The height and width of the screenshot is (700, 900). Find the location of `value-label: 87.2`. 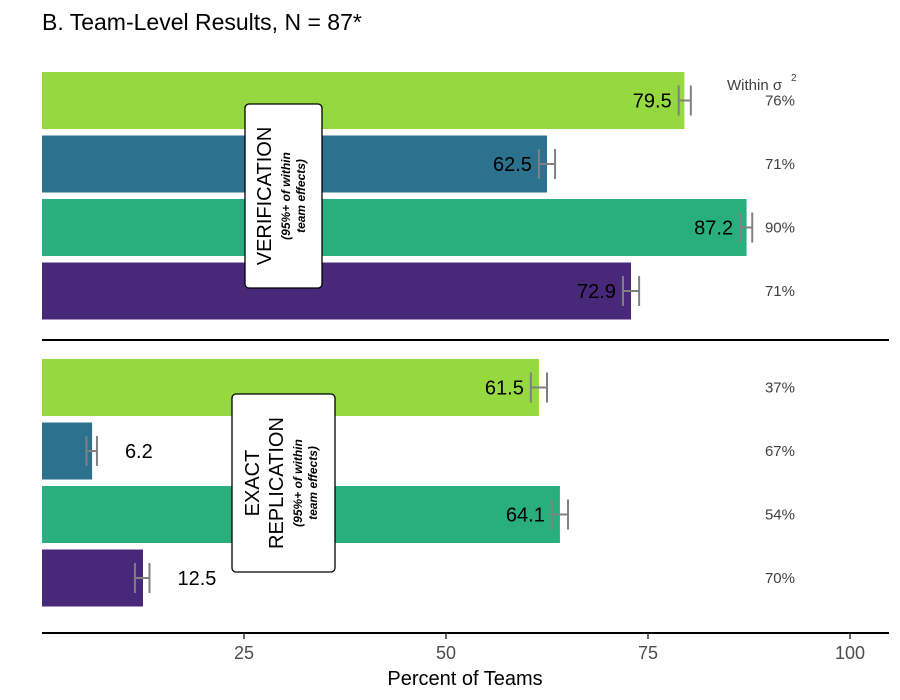

value-label: 87.2 is located at coordinates (713, 229).